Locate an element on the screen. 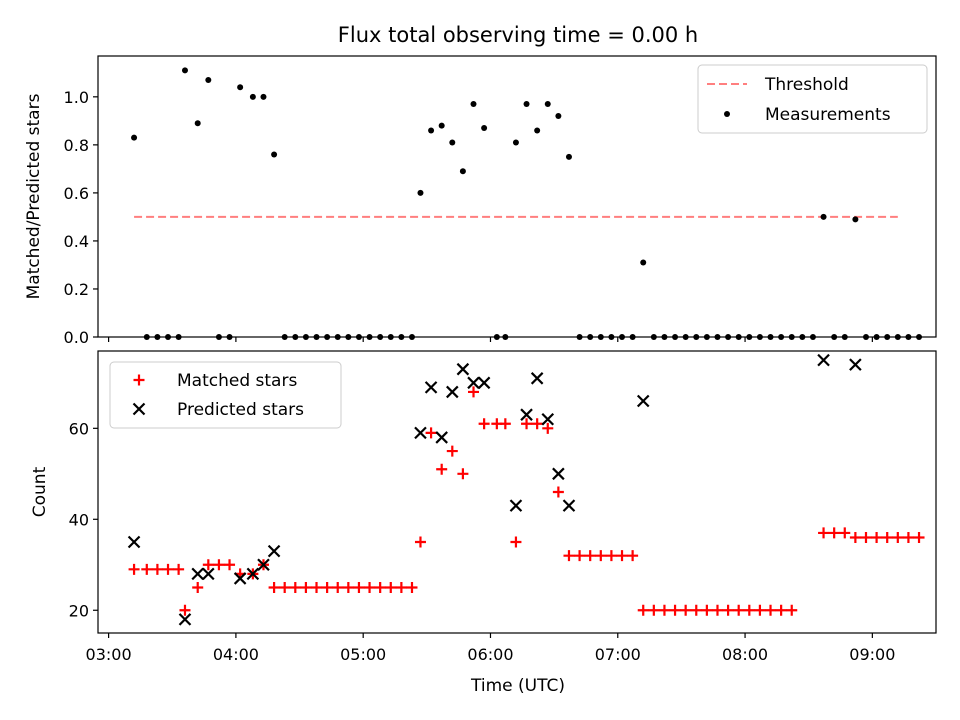 Image resolution: width=960 pixels, height=720 pixels. legend-threshold-label: Threshold is located at coordinates (806, 85).